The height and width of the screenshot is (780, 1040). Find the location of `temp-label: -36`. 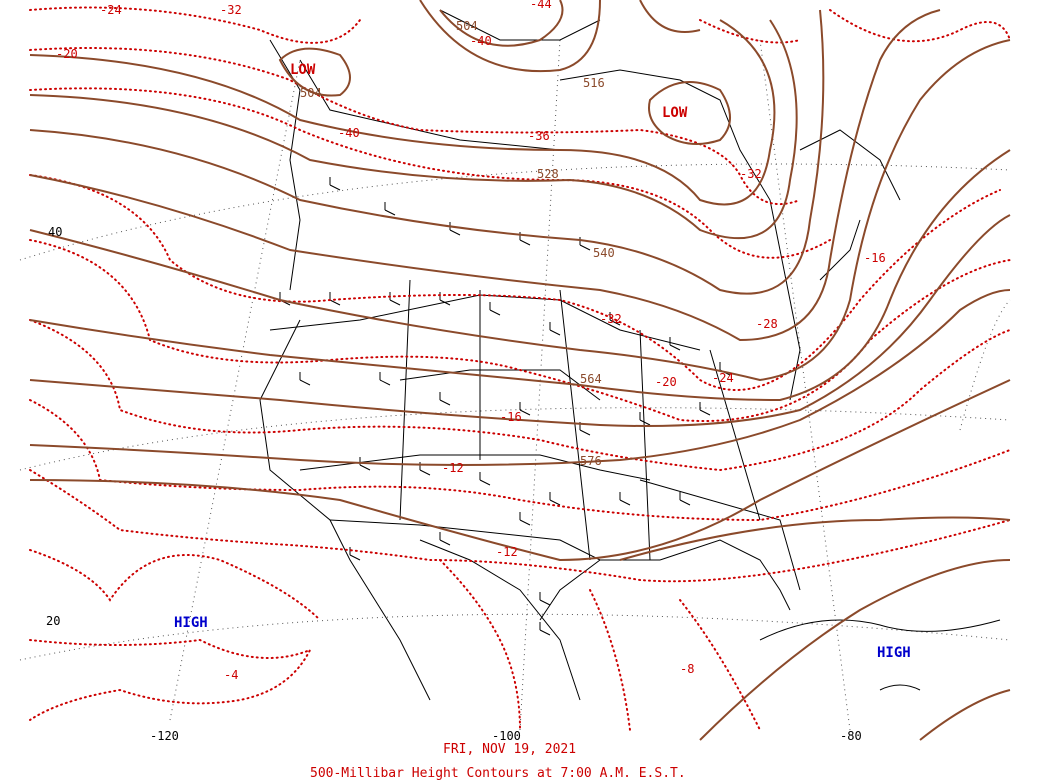

temp-label: -36 is located at coordinates (539, 136).